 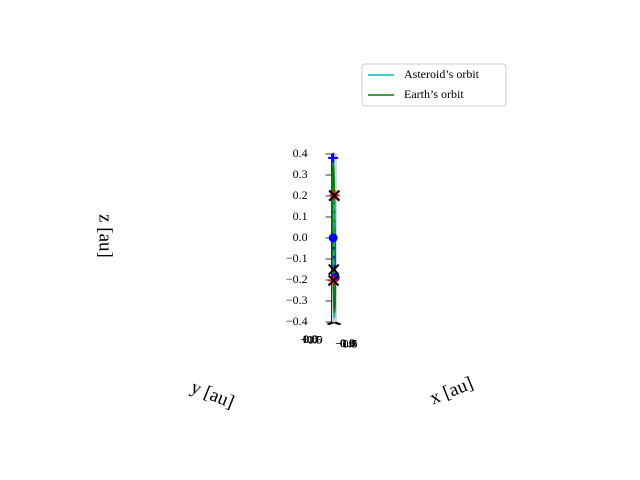 I want to click on dashed-line, so click(x=334, y=257).